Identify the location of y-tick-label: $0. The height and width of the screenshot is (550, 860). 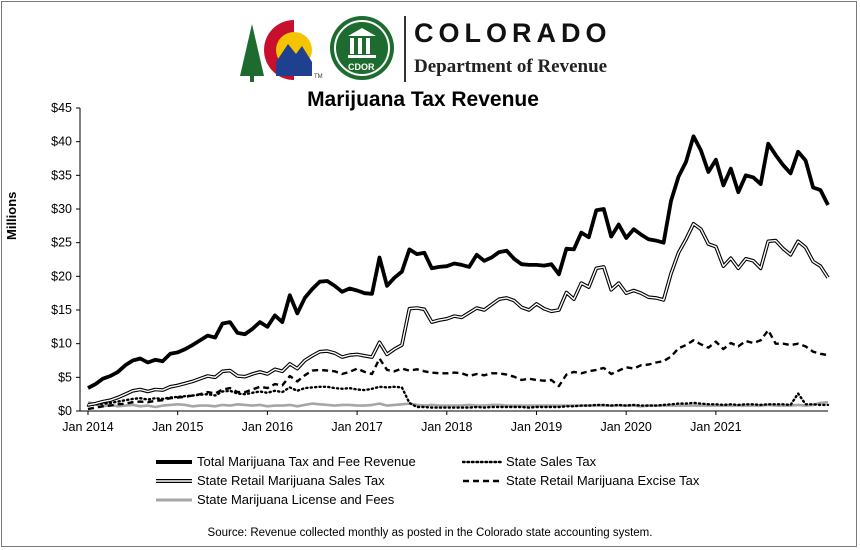
(65, 411).